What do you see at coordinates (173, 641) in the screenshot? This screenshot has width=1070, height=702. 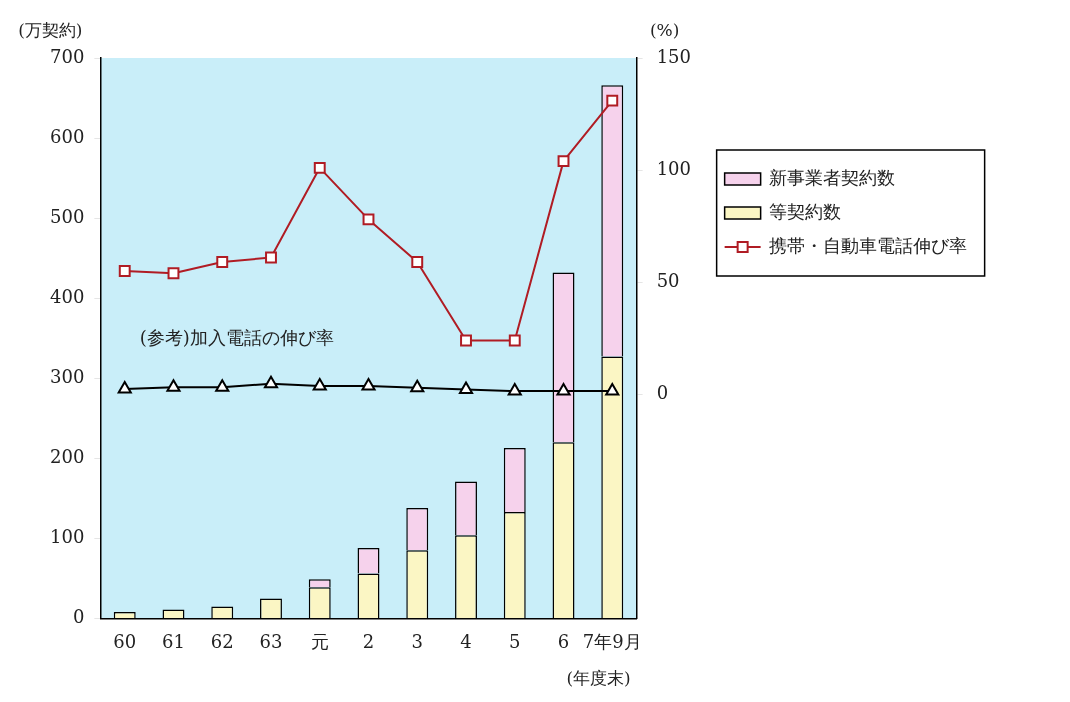 I see `x-tick-label: 61` at bounding box center [173, 641].